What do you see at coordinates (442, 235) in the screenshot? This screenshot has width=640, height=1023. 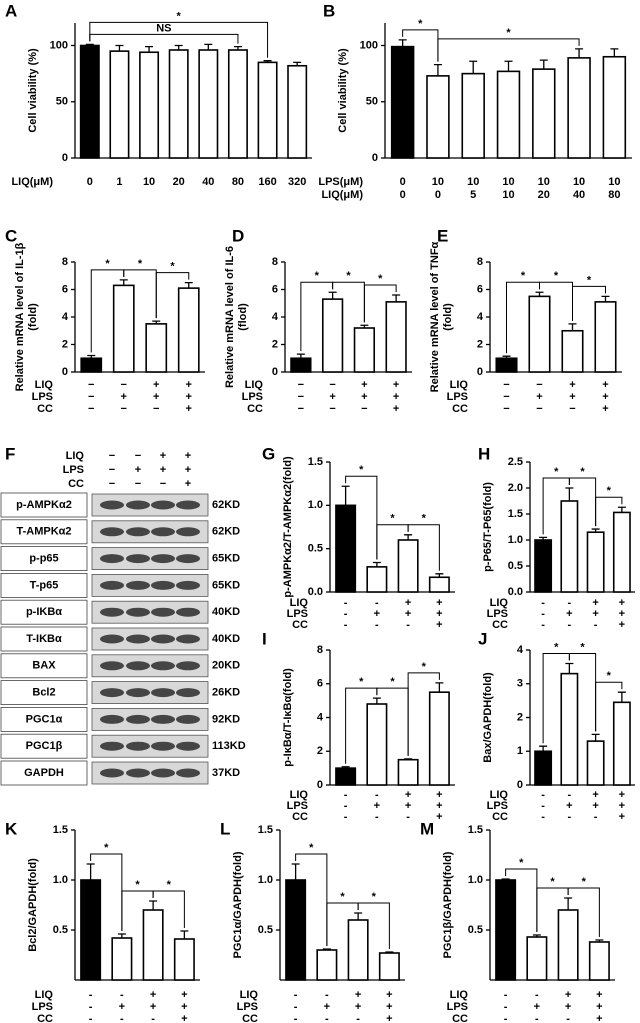 I see `panel-label: E` at bounding box center [442, 235].